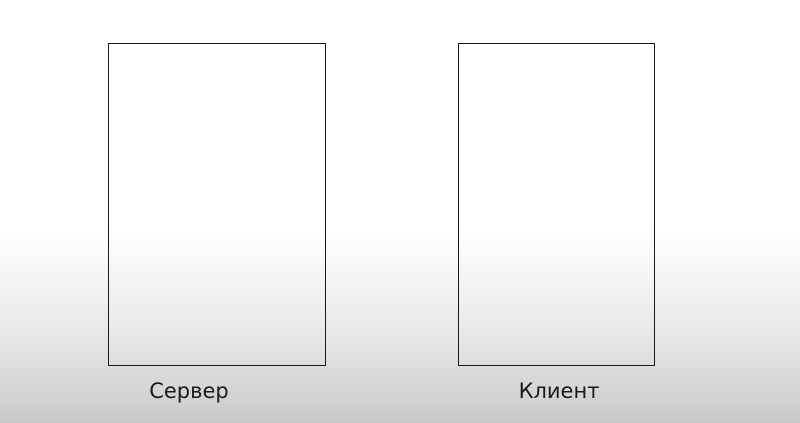  I want to click on server-label: Сервер, so click(189, 391).